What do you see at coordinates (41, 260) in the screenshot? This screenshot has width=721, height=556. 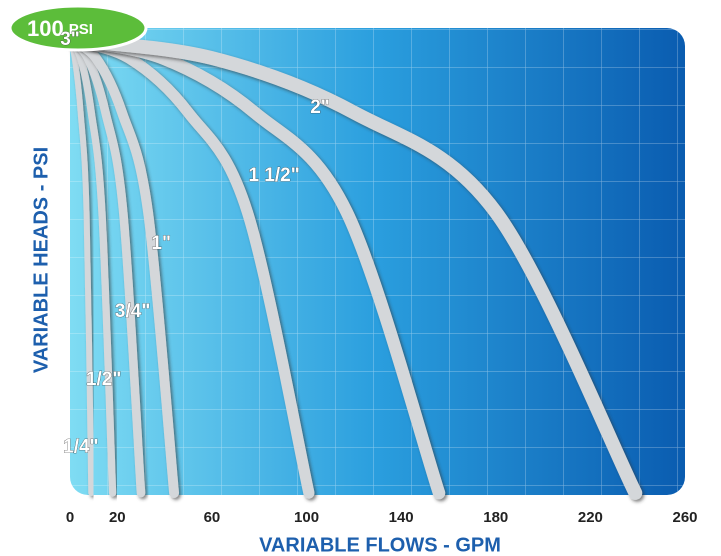 I see `y-axis-title: VARIABLE HEADS - PSI` at bounding box center [41, 260].